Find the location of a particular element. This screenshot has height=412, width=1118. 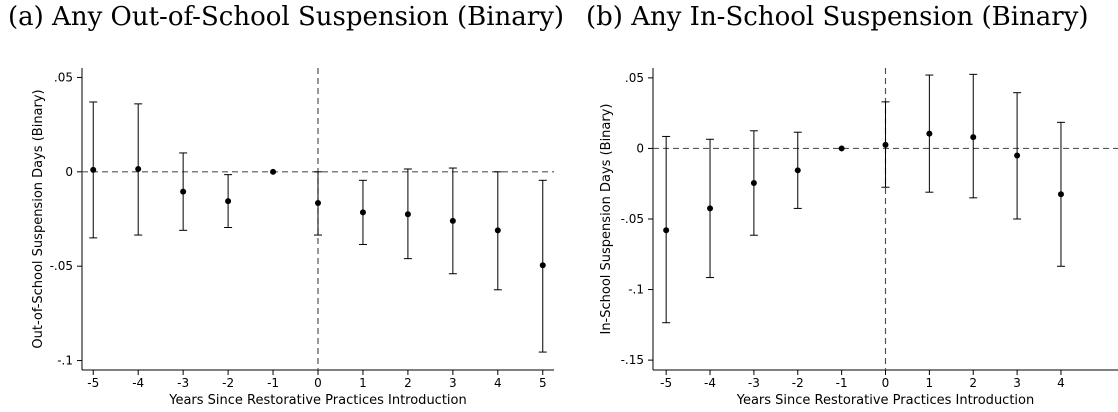

x-tick-label: 5 is located at coordinates (543, 383).